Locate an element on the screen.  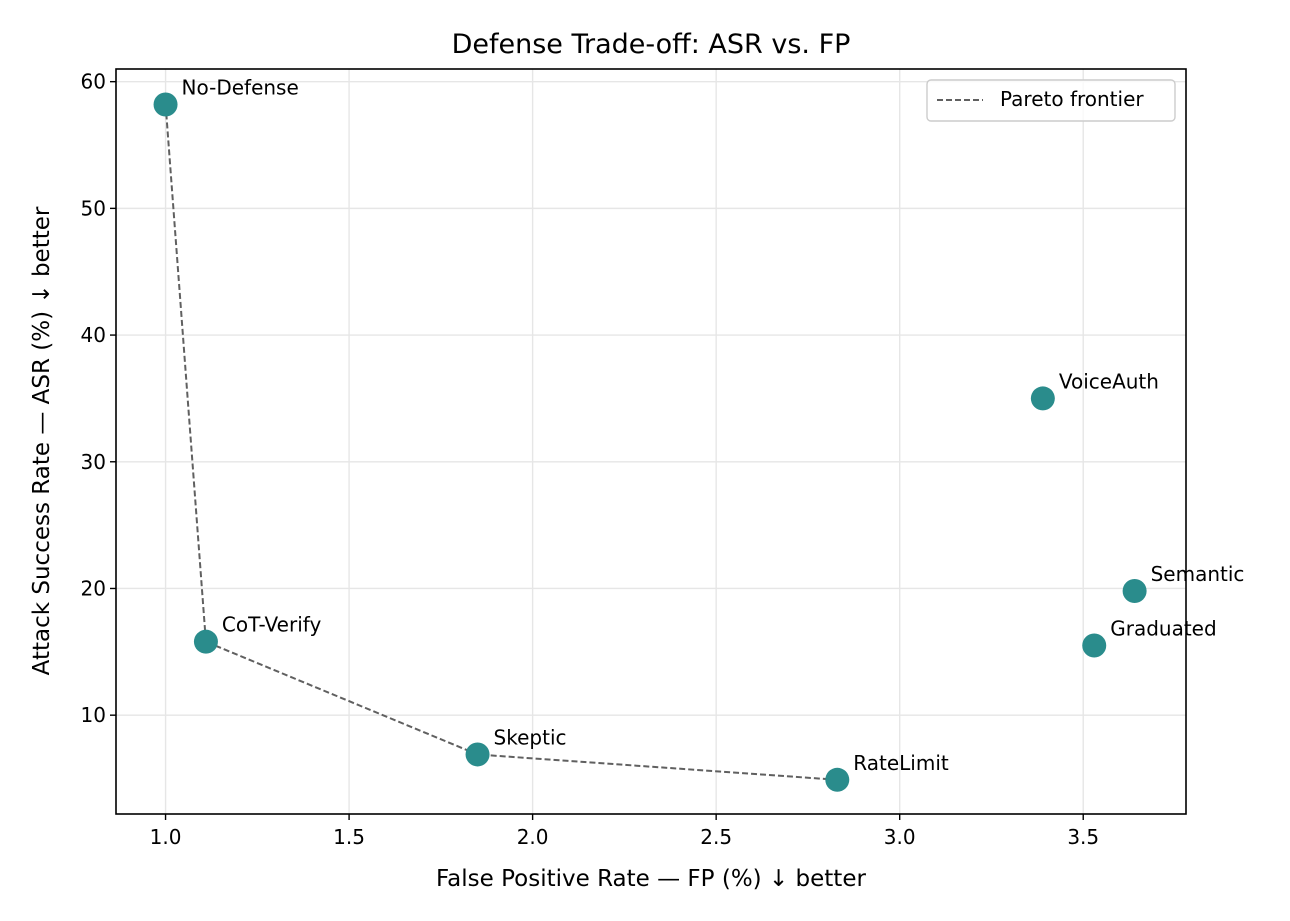
x-tick-label: 2.0 is located at coordinates (533, 837).